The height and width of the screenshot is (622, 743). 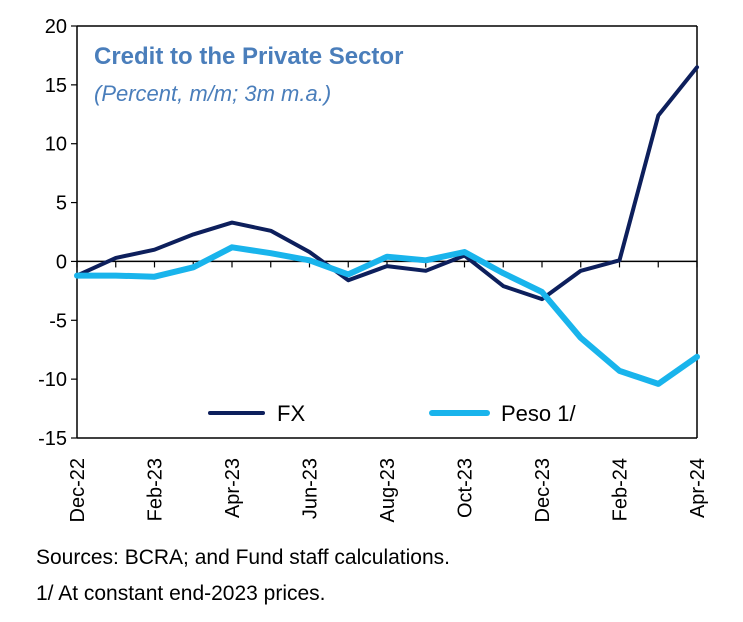 I want to click on legend-label-peso: Peso 1/, so click(x=538, y=413).